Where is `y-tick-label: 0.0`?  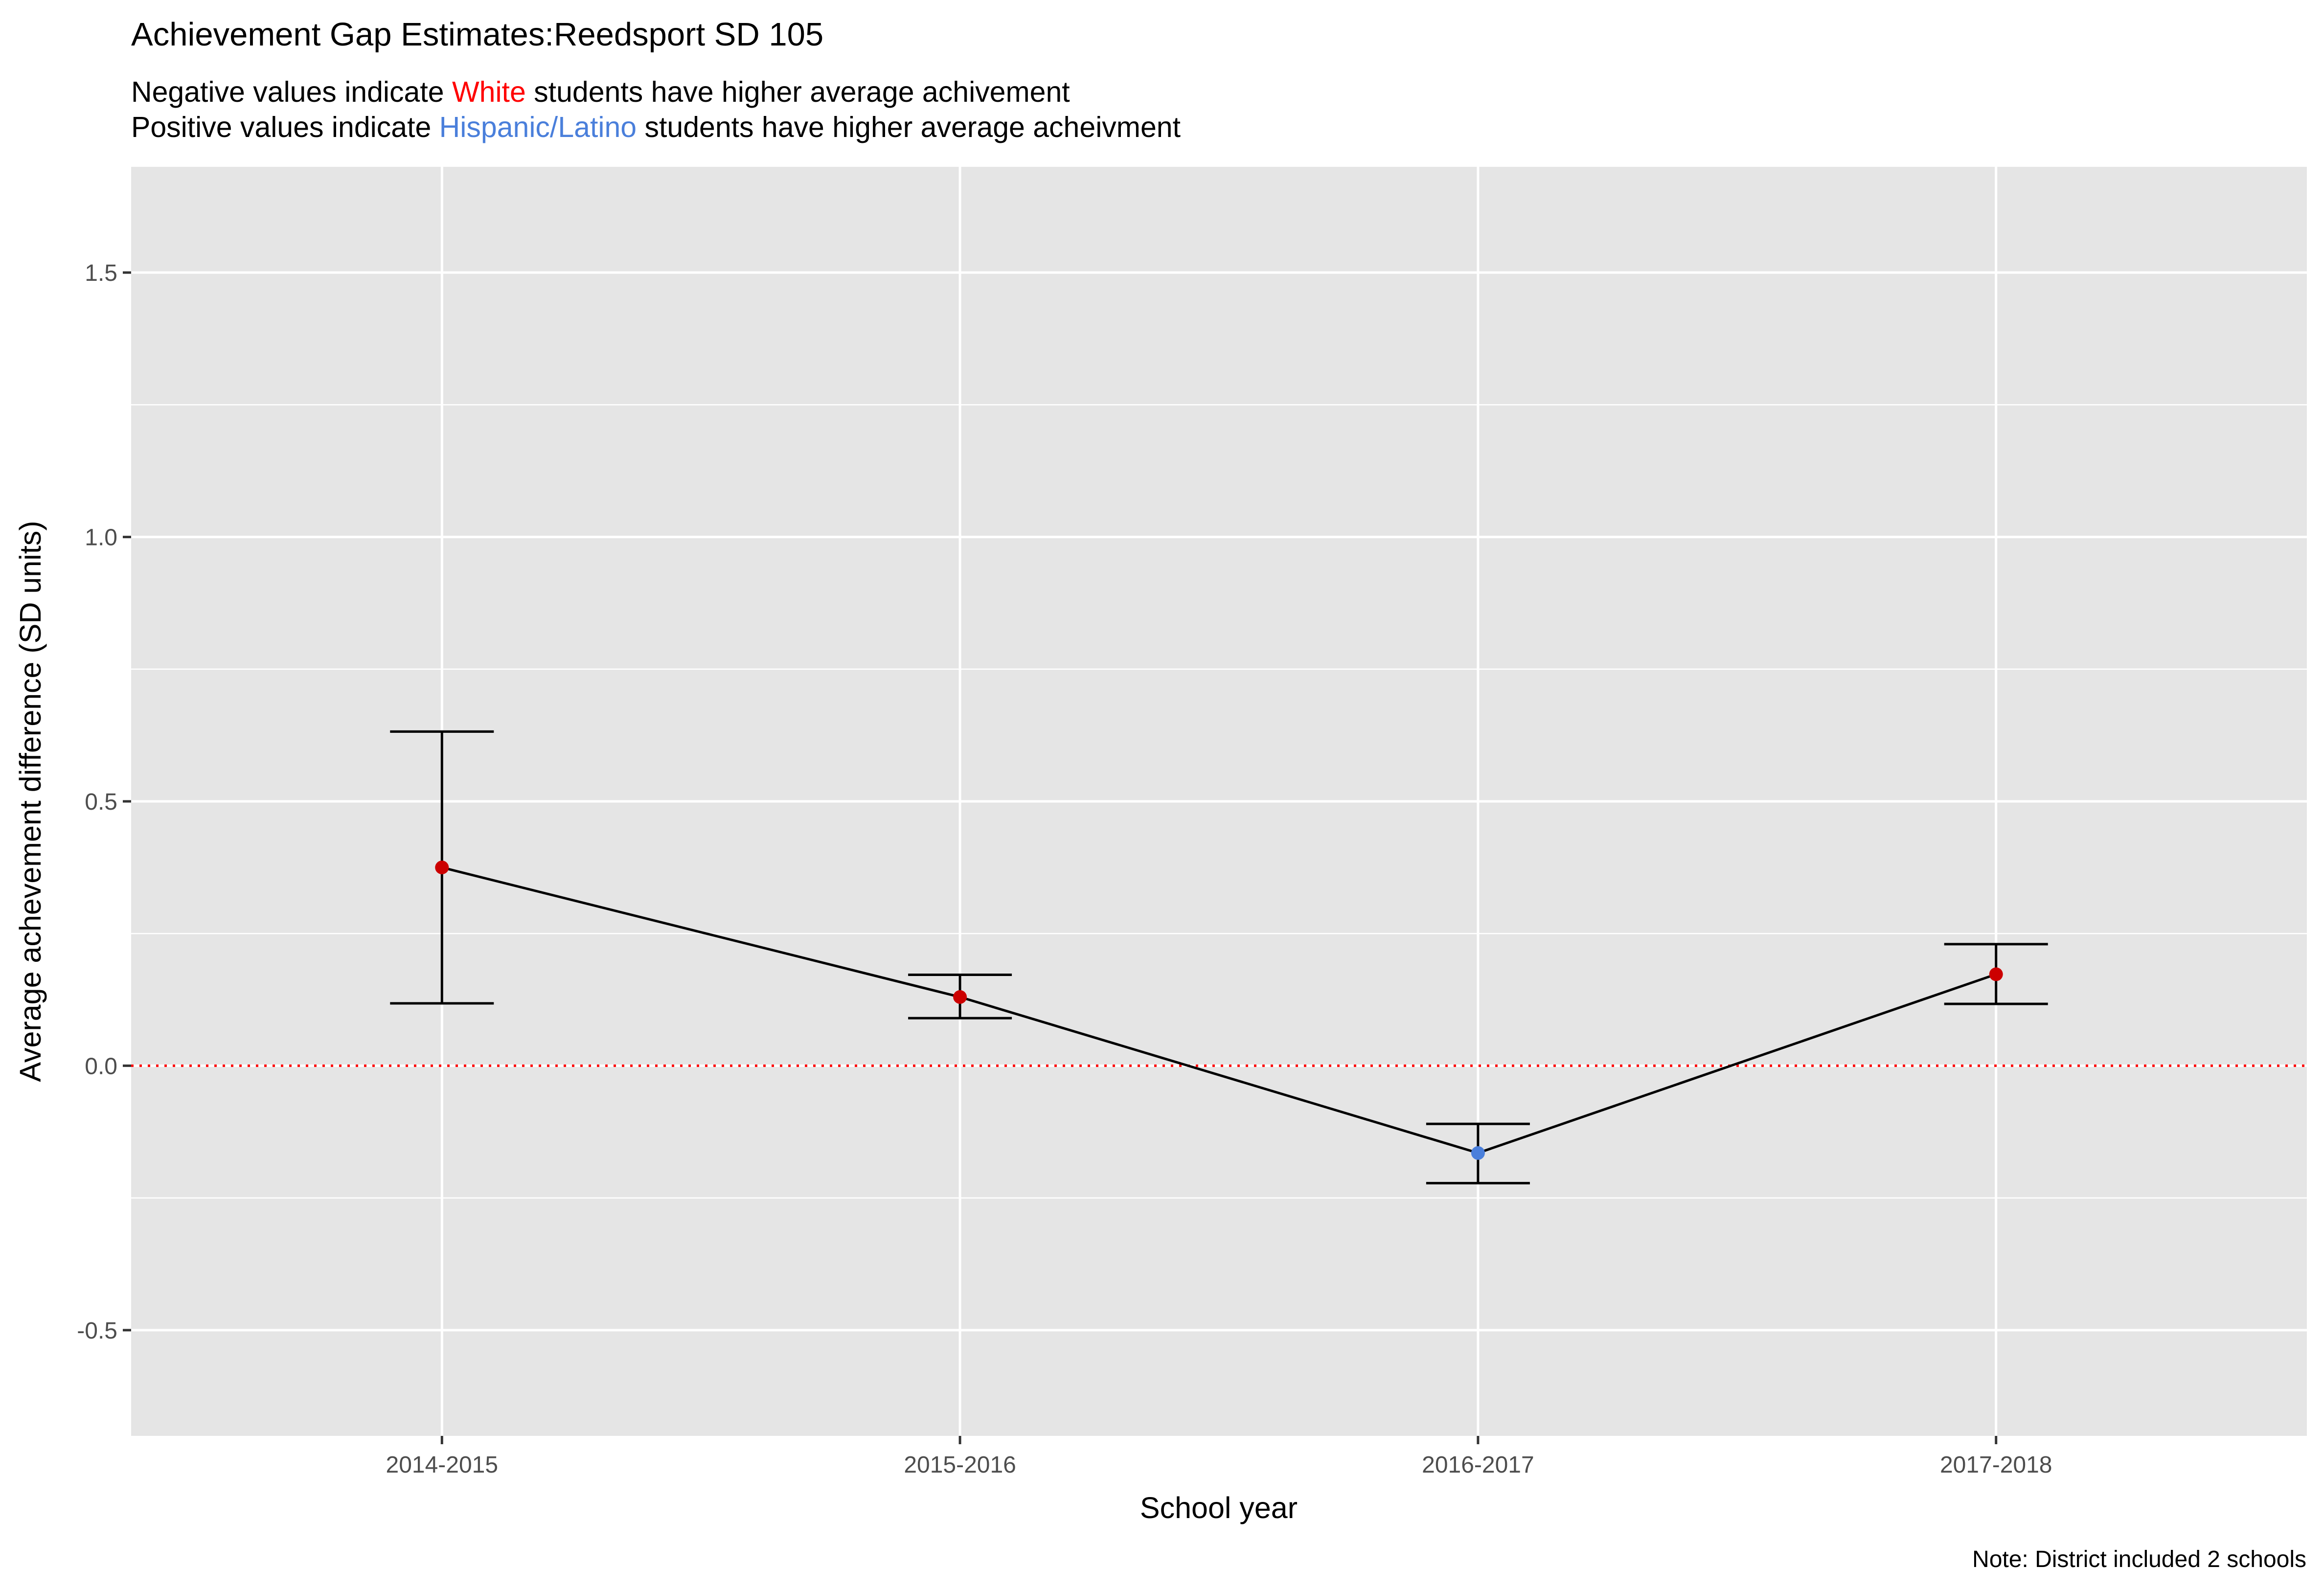 y-tick-label: 0.0 is located at coordinates (101, 1066).